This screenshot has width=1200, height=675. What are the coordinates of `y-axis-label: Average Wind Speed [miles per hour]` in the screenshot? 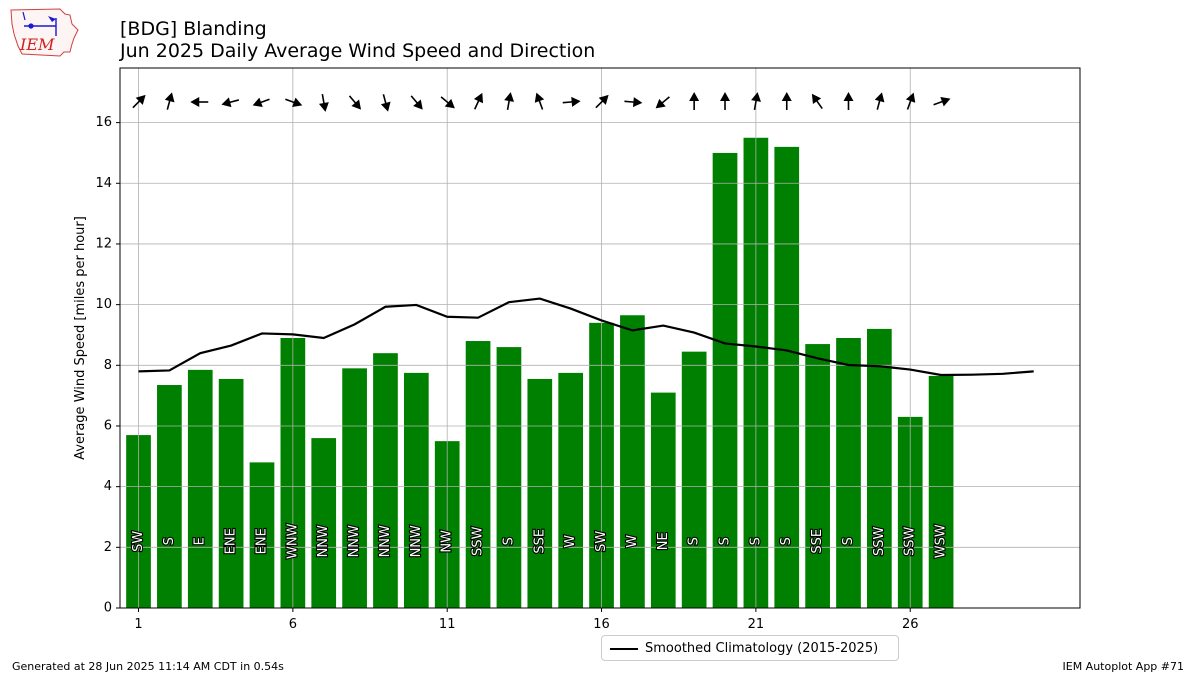 It's located at (80, 338).